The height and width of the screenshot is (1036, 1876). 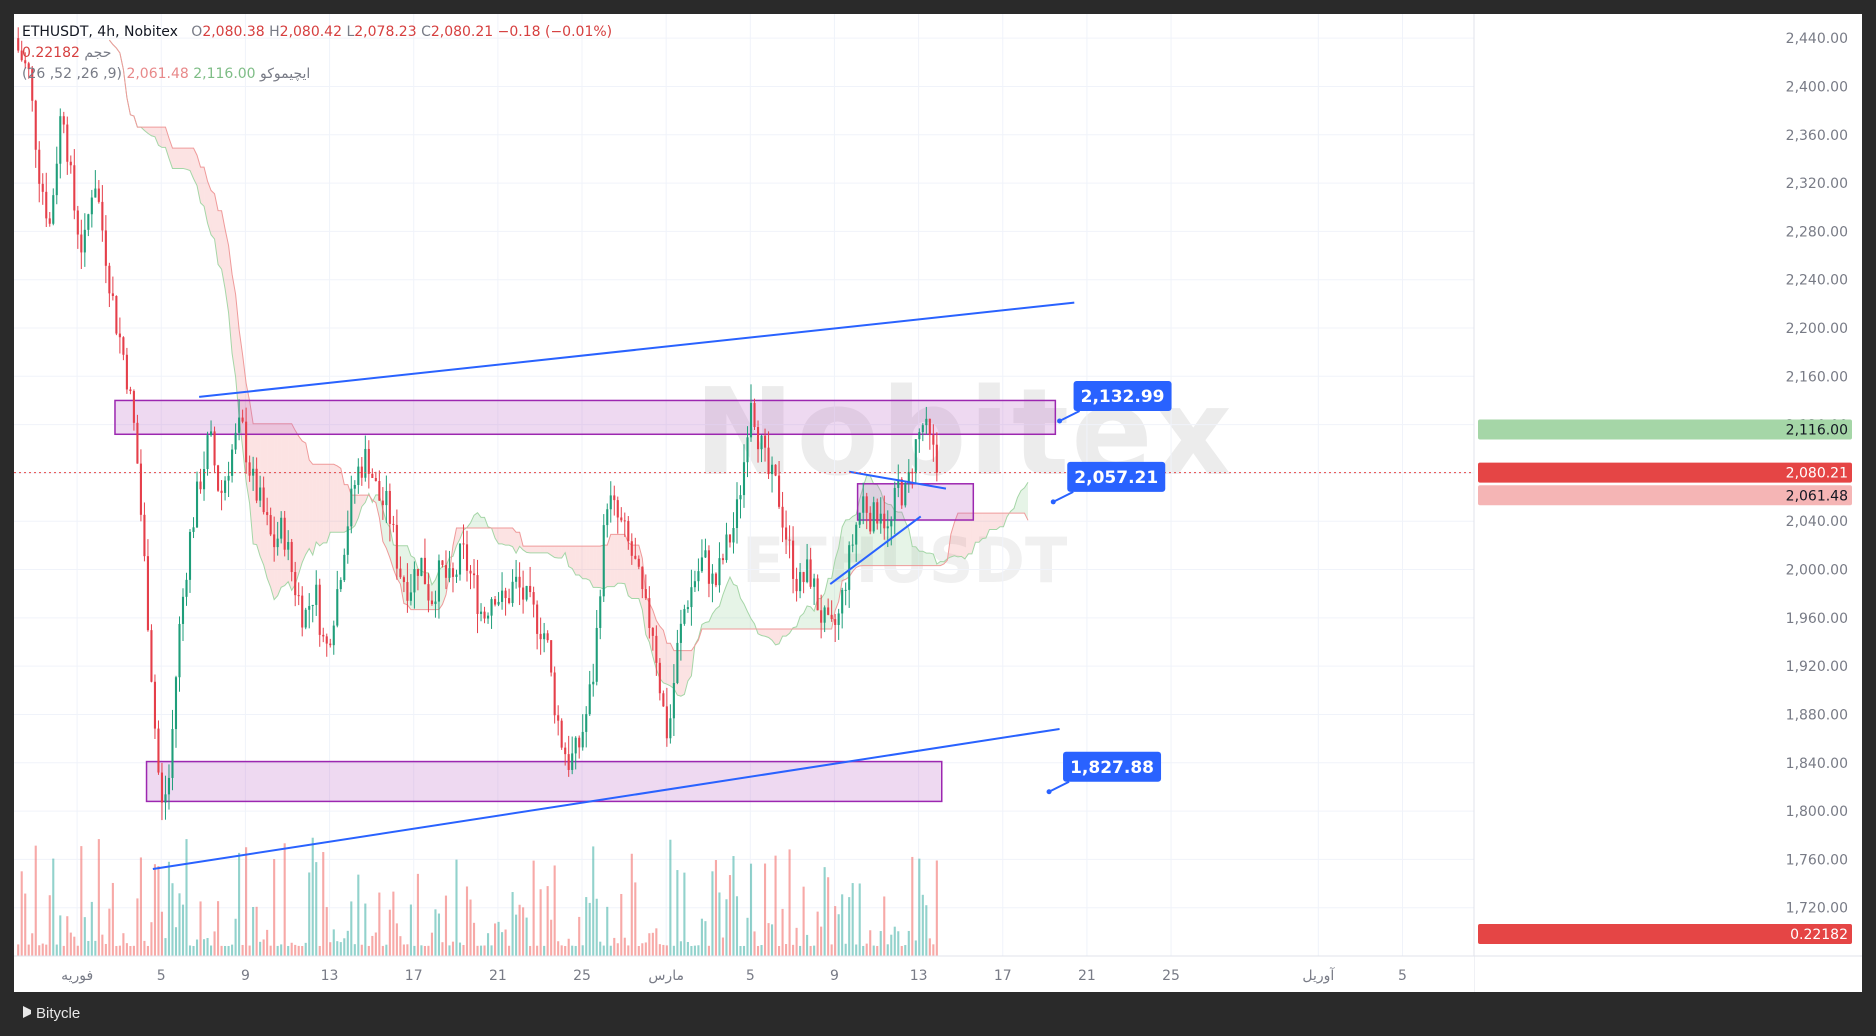 What do you see at coordinates (1059, 786) in the screenshot?
I see `callout-pointer` at bounding box center [1059, 786].